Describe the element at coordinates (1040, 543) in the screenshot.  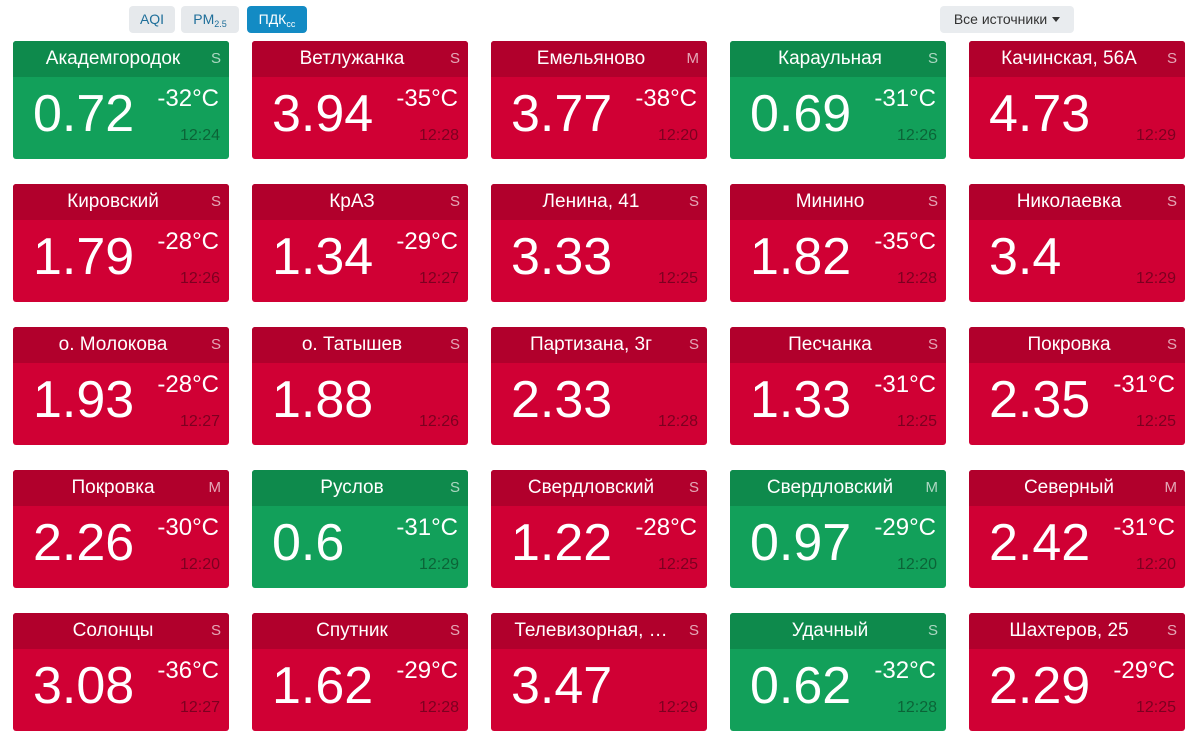
I see `pollution-value: 2.42` at that location.